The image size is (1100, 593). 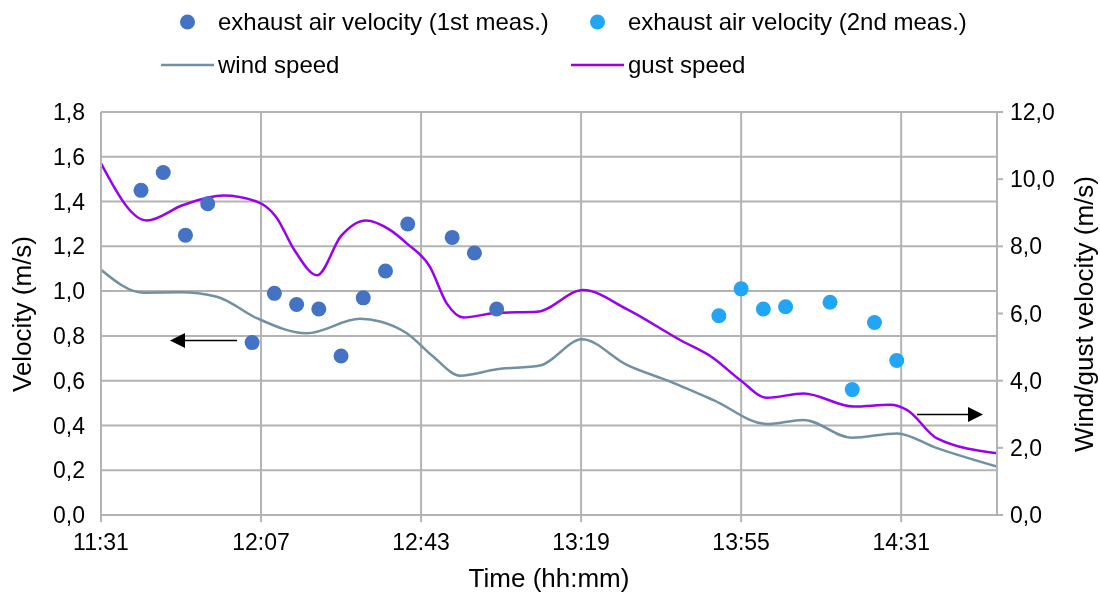 I want to click on x-tick-label: 12:43, so click(x=421, y=542).